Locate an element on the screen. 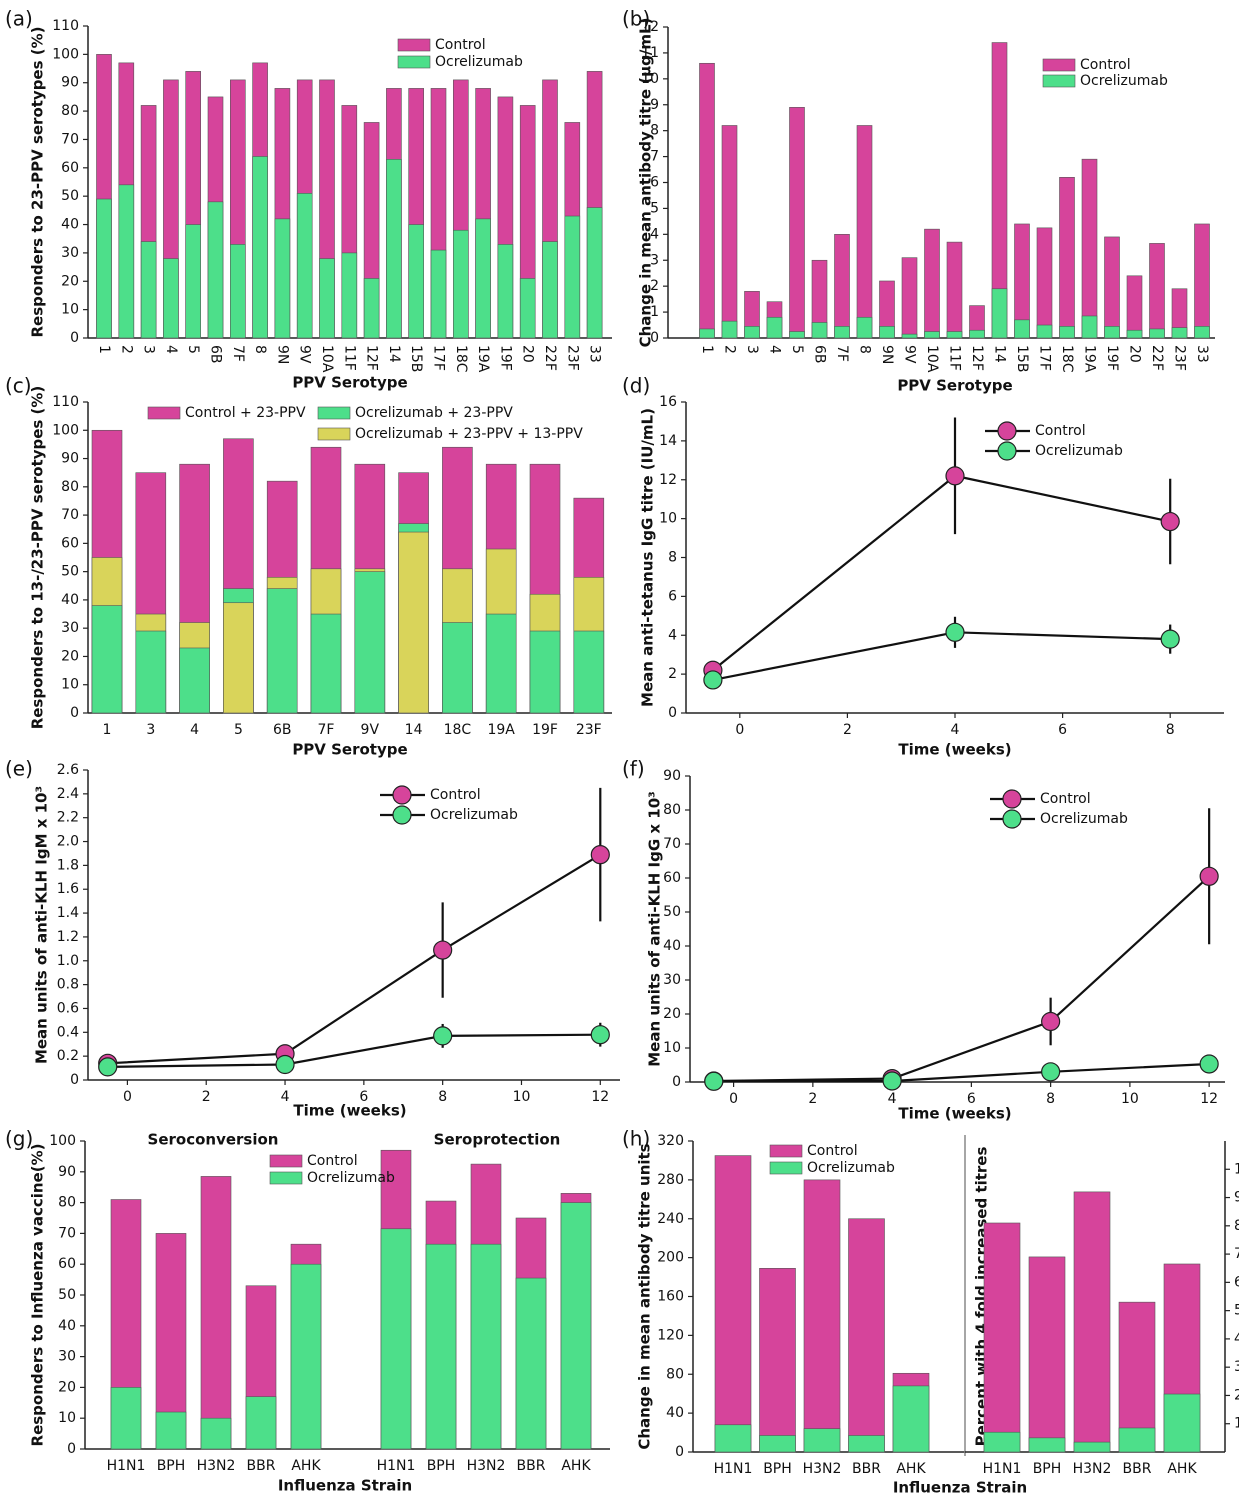 The width and height of the screenshot is (1239, 1498). y-tick-label: 320 is located at coordinates (670, 1141).